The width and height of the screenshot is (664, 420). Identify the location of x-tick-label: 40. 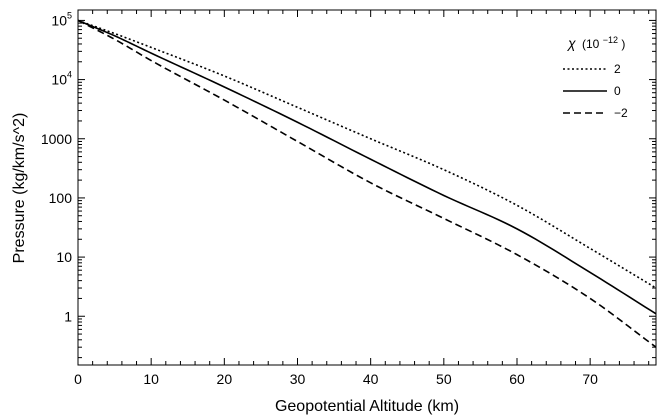
(371, 379).